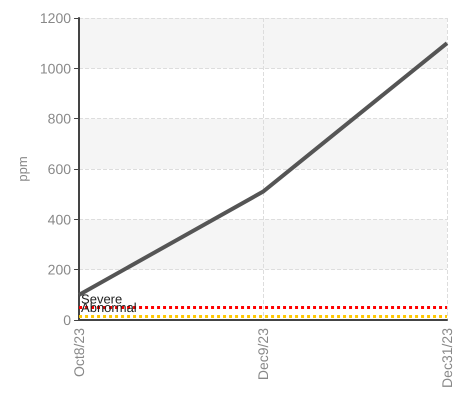  What do you see at coordinates (79, 353) in the screenshot?
I see `x-tick-label: Oct8/23` at bounding box center [79, 353].